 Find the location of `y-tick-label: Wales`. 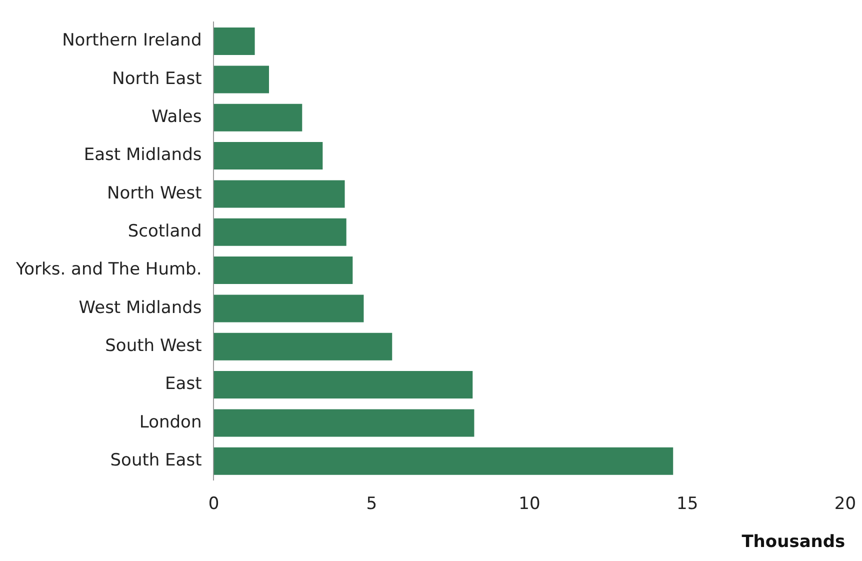

y-tick-label: Wales is located at coordinates (177, 117).